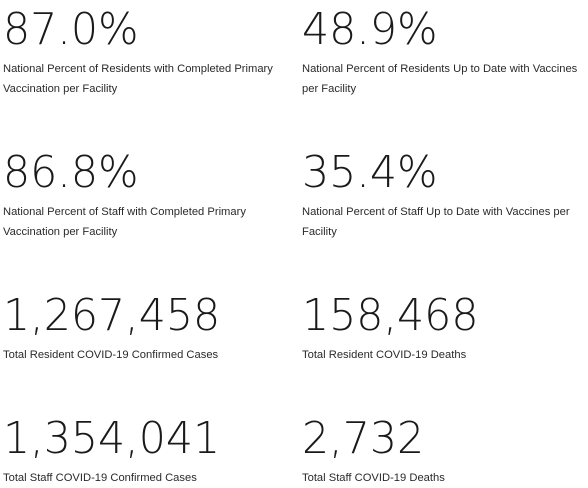  Describe the element at coordinates (112, 315) in the screenshot. I see `stat-value: 1,267,458` at that location.